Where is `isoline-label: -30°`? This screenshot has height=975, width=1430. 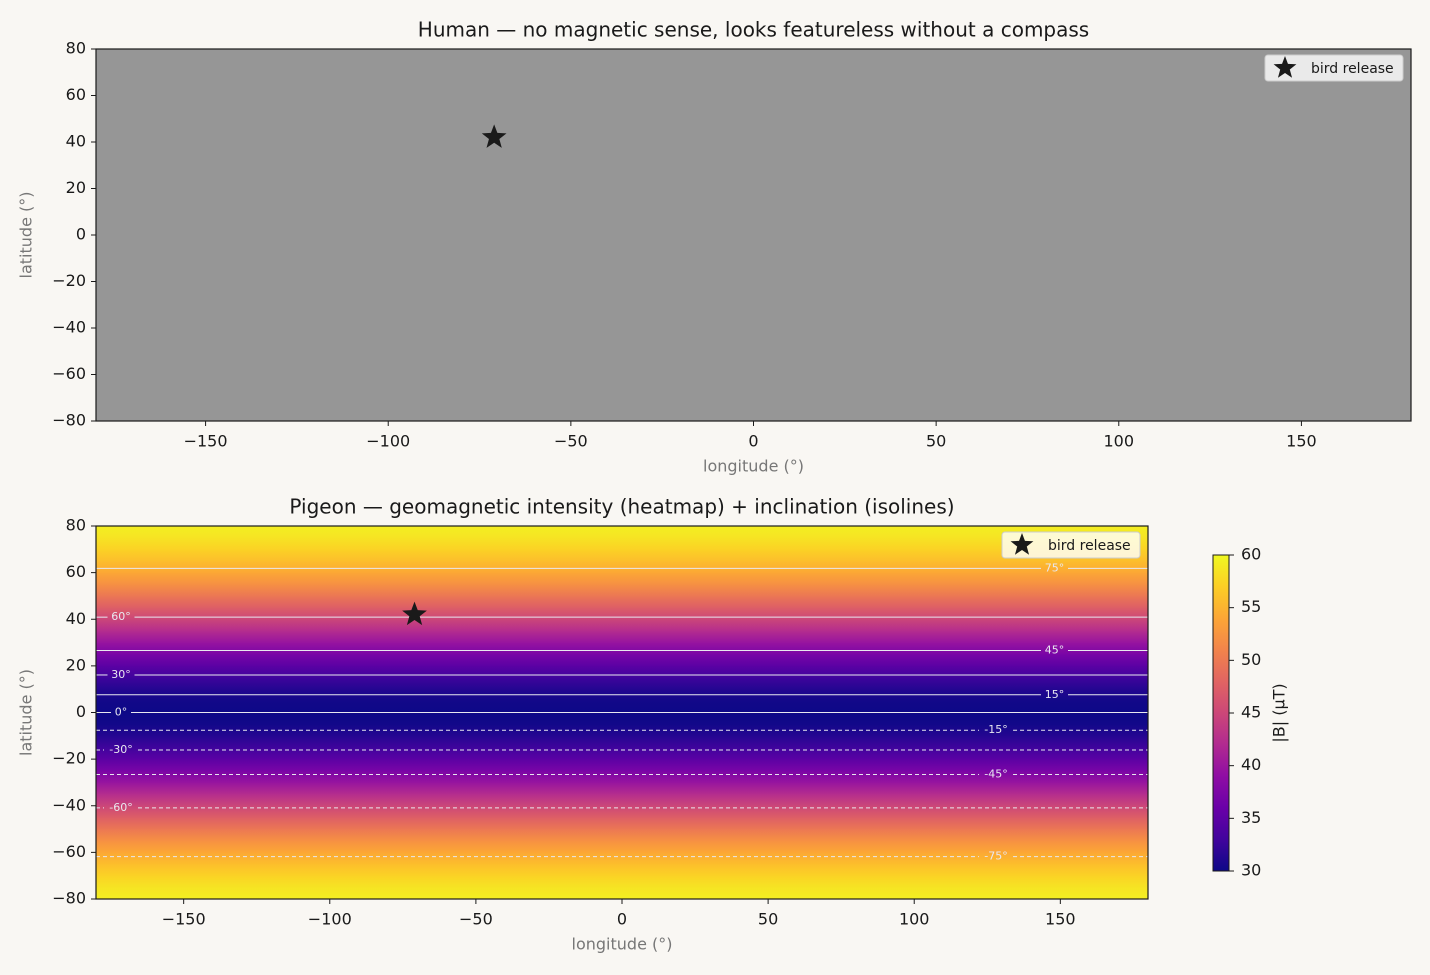
isoline-label: -30° is located at coordinates (120, 749).